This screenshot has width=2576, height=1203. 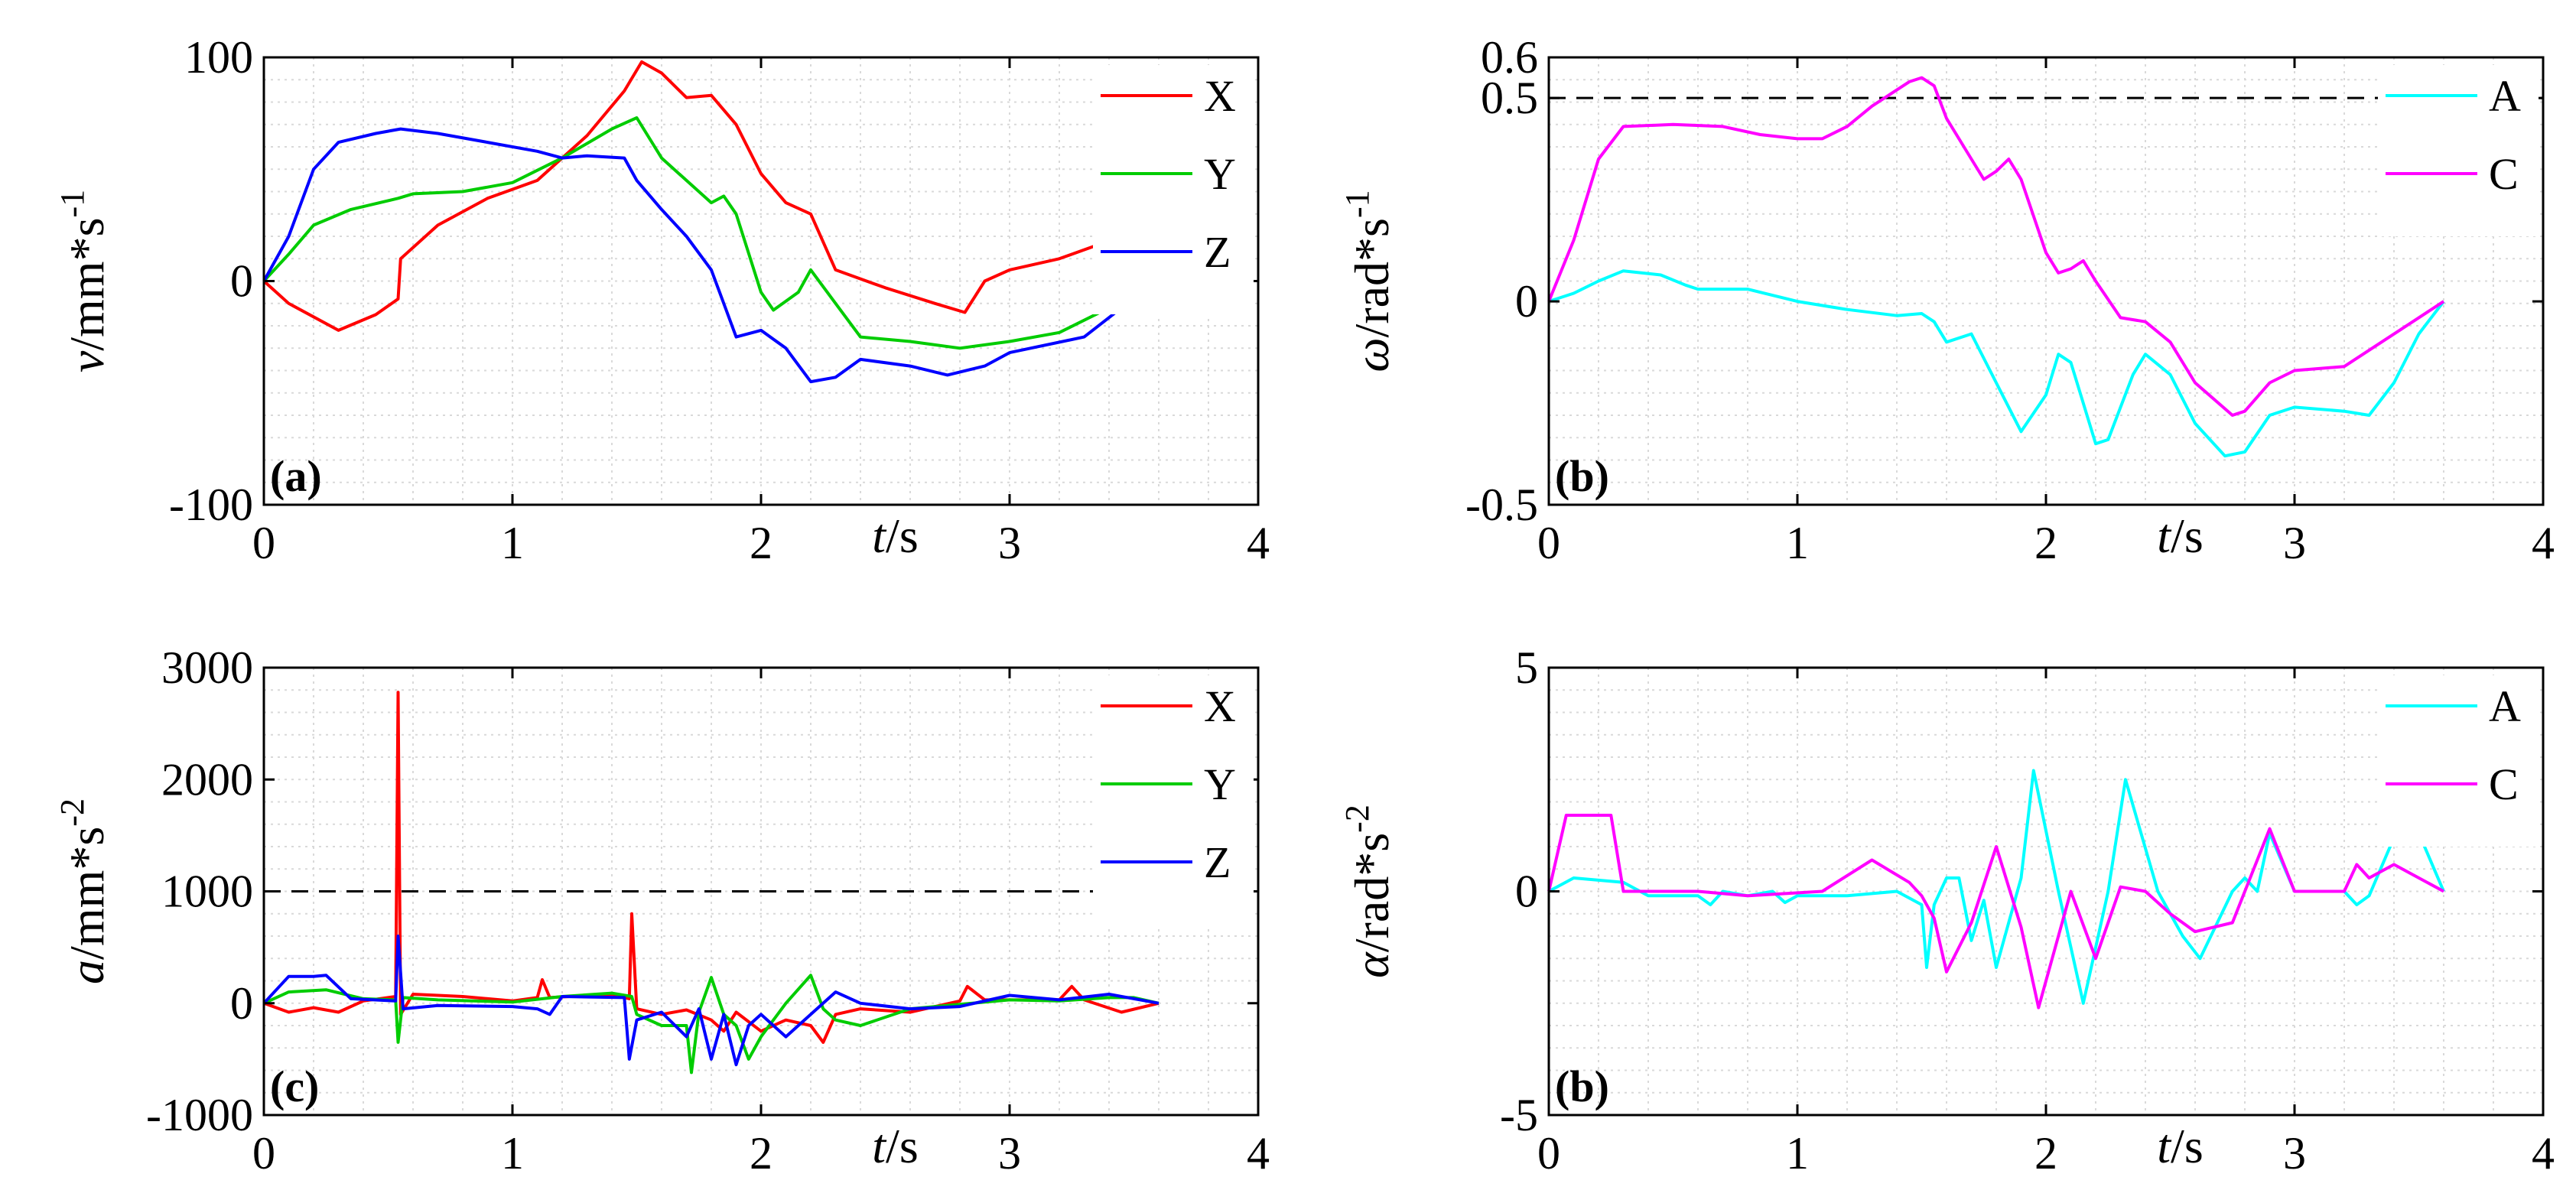 What do you see at coordinates (1996, 363) in the screenshot?
I see `series-line-A` at bounding box center [1996, 363].